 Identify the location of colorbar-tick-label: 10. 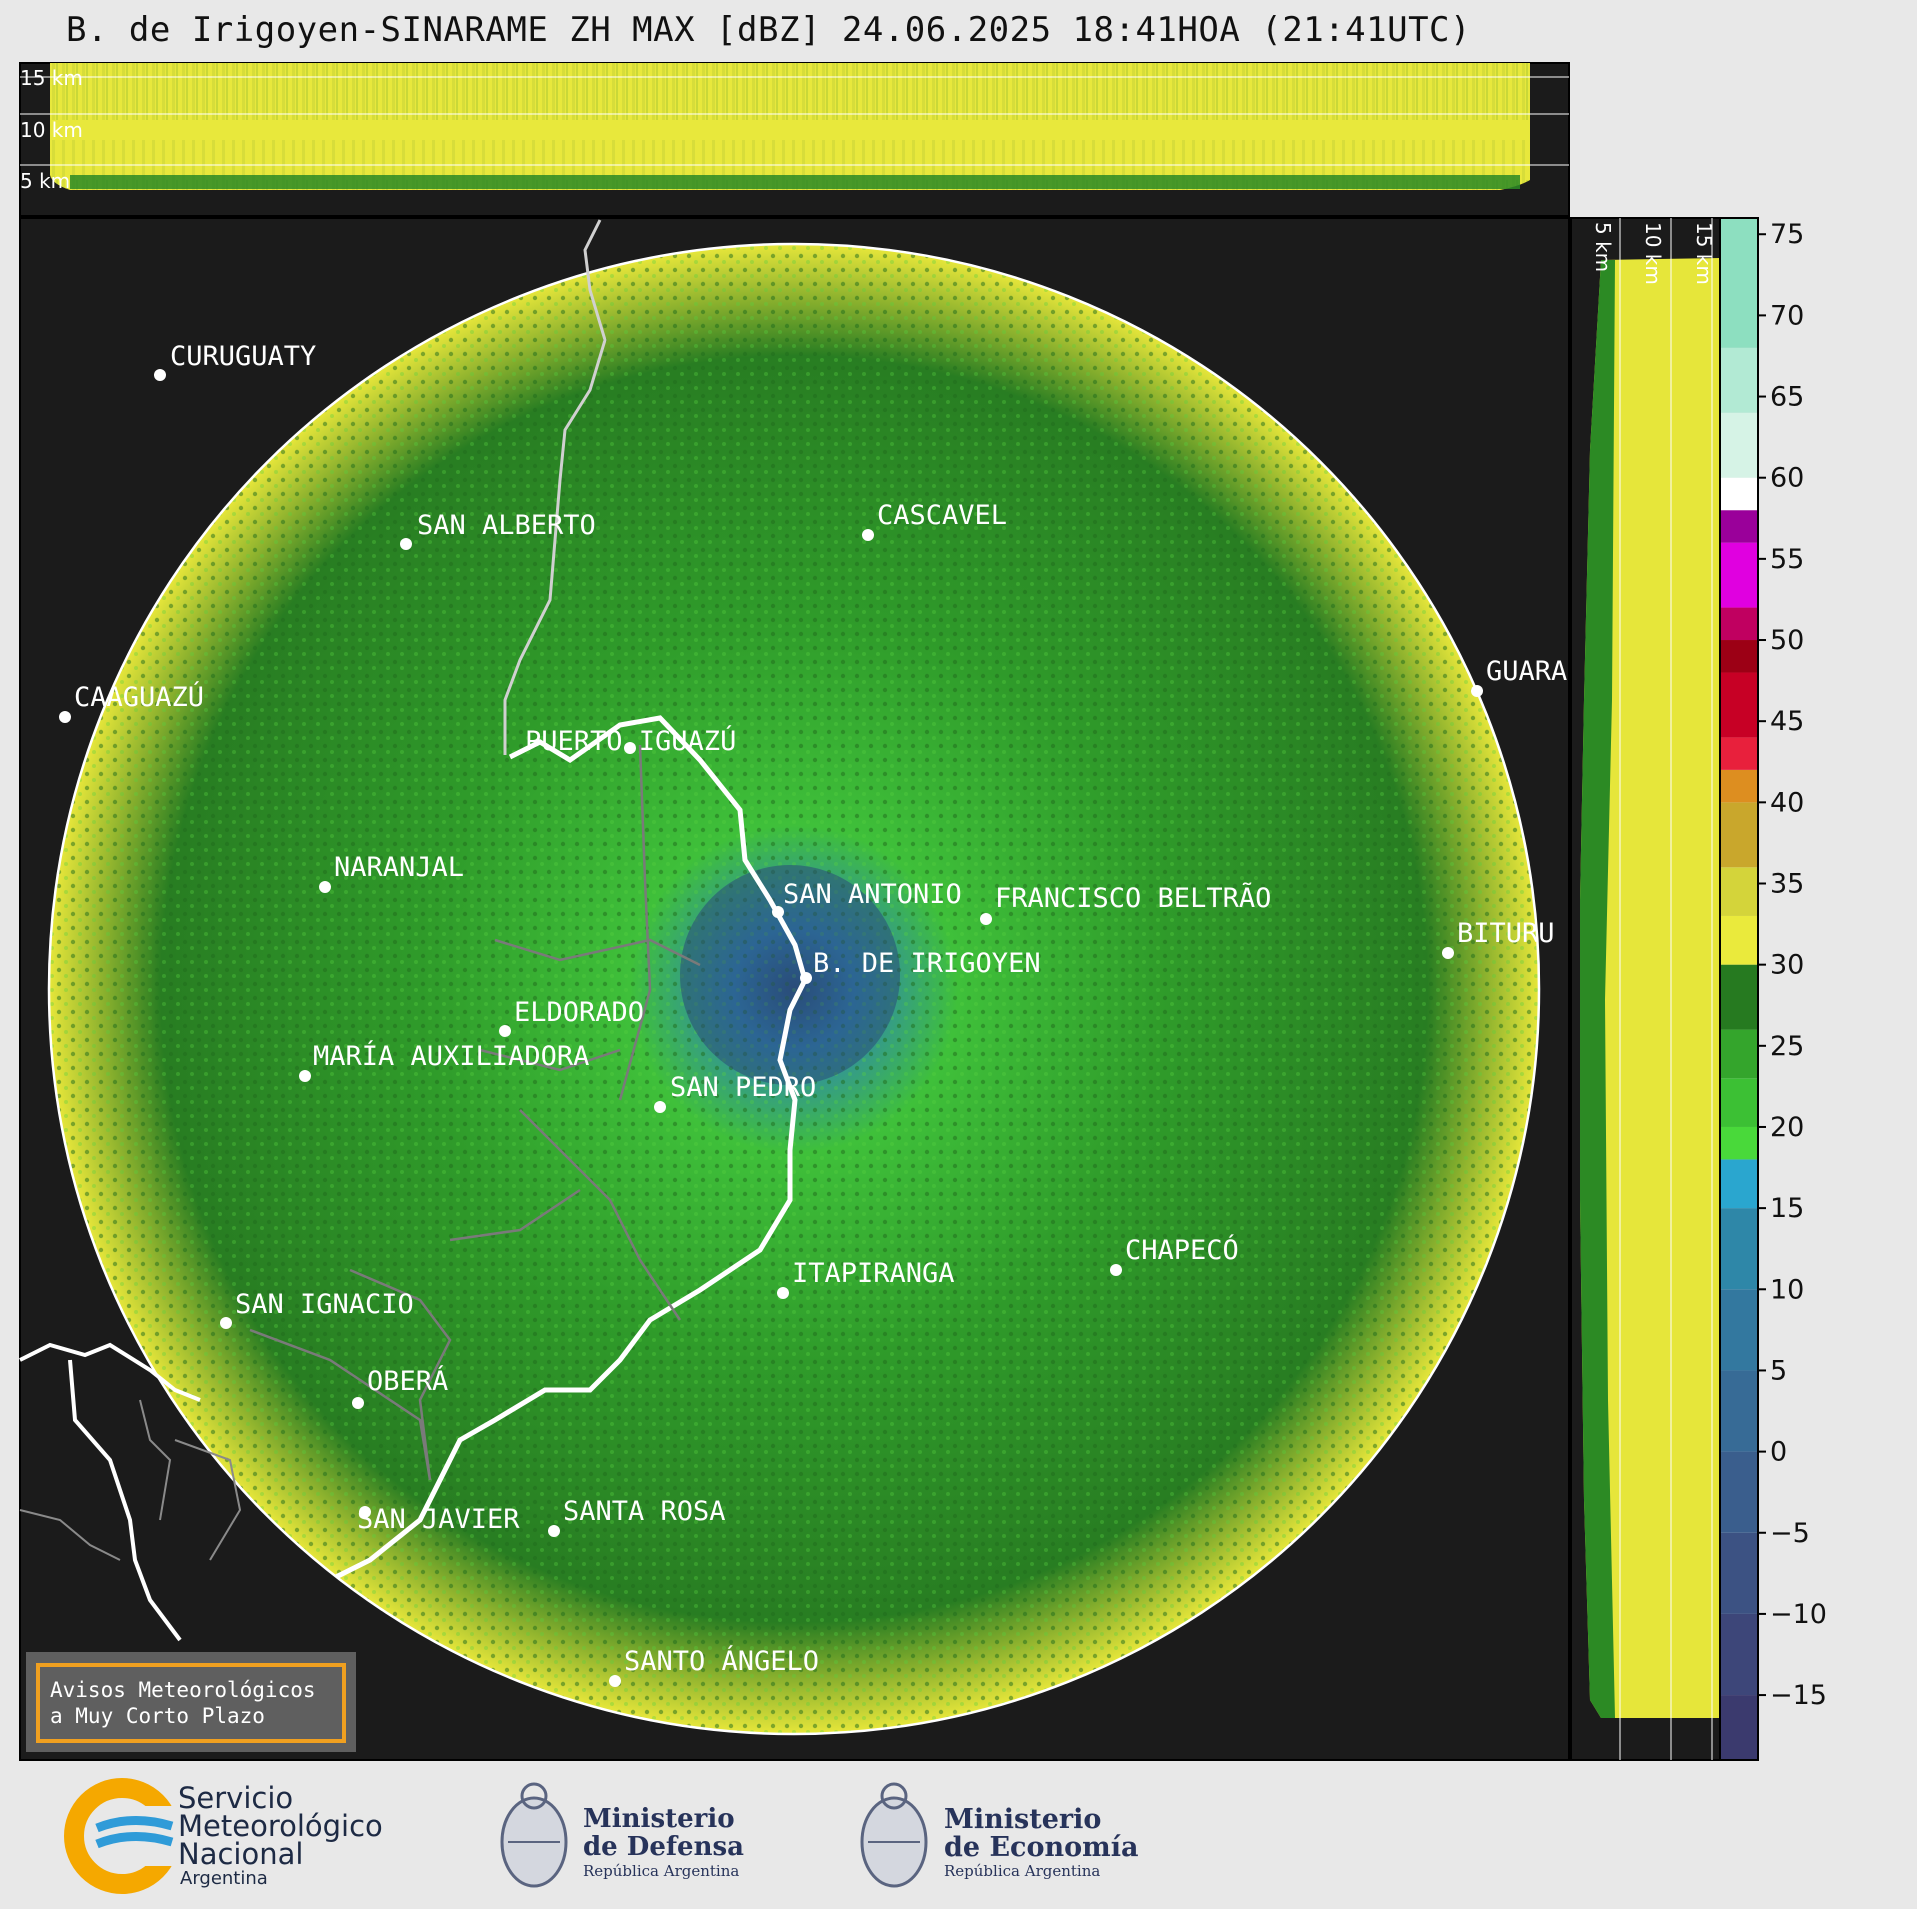
(1787, 1289).